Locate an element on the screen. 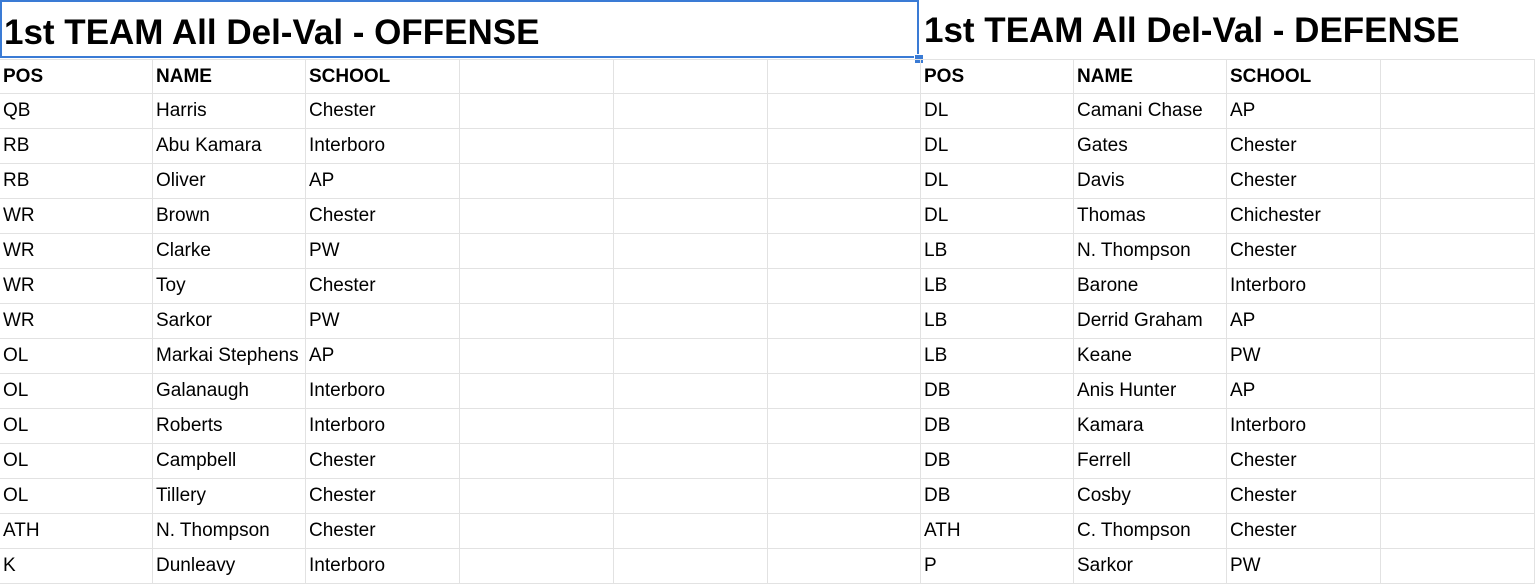 The height and width of the screenshot is (588, 1536). cell-school: Chichester is located at coordinates (1304, 216).